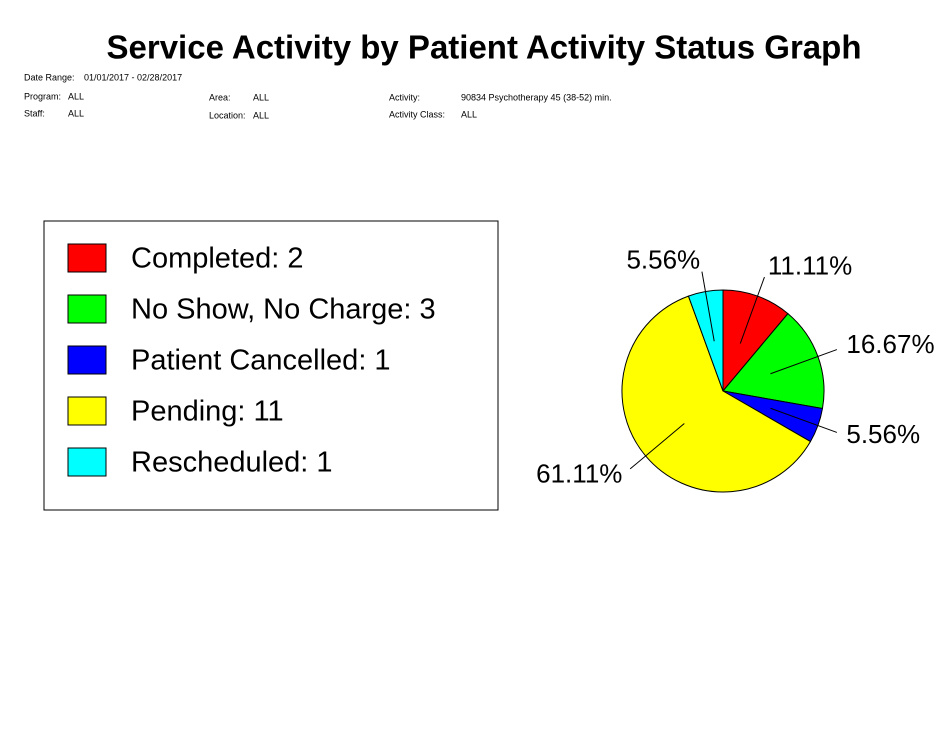  I want to click on field-label: Program:, so click(42, 96).